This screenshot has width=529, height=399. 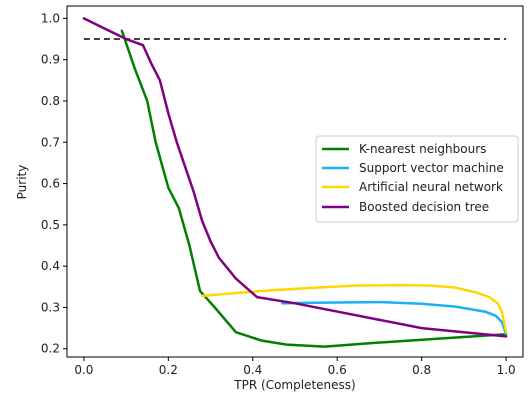 What do you see at coordinates (431, 168) in the screenshot?
I see `legend-label-svm: Support vector machine` at bounding box center [431, 168].